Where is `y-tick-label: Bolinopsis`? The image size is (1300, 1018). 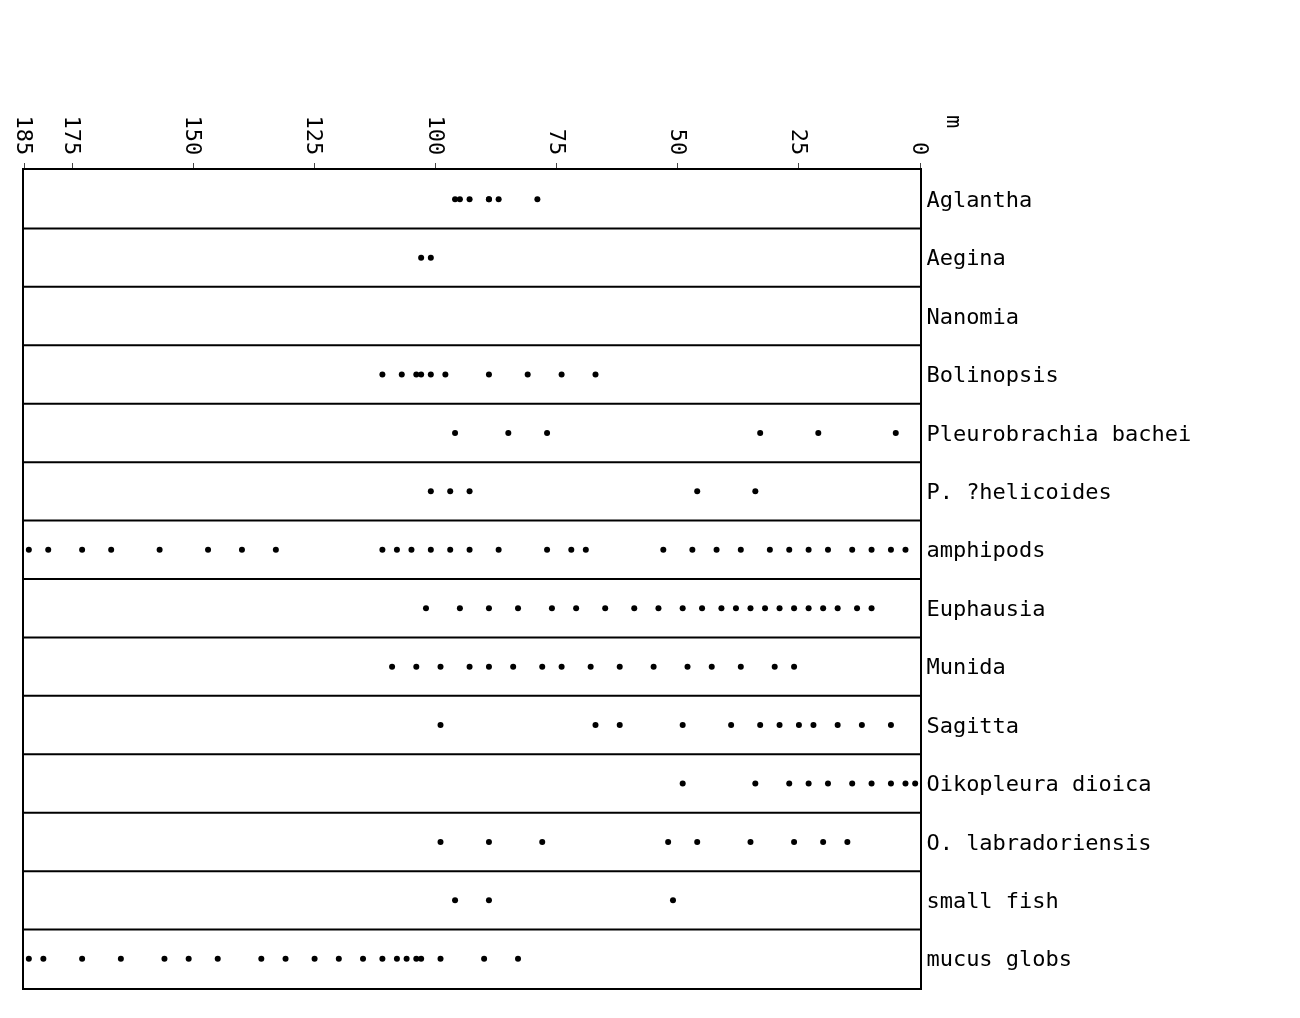 y-tick-label: Bolinopsis is located at coordinates (992, 375).